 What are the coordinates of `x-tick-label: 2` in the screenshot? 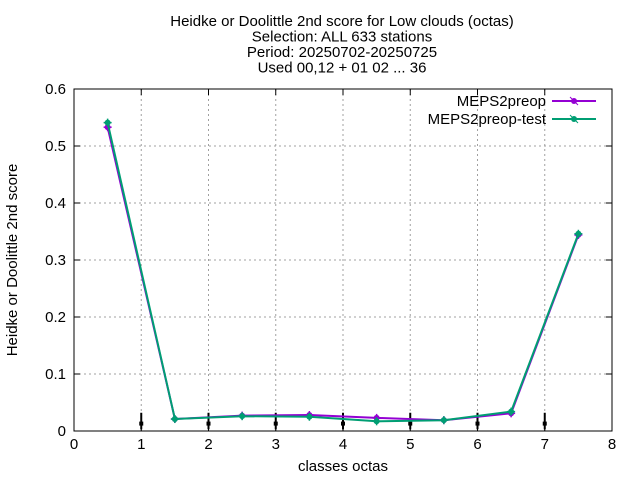 It's located at (208, 444).